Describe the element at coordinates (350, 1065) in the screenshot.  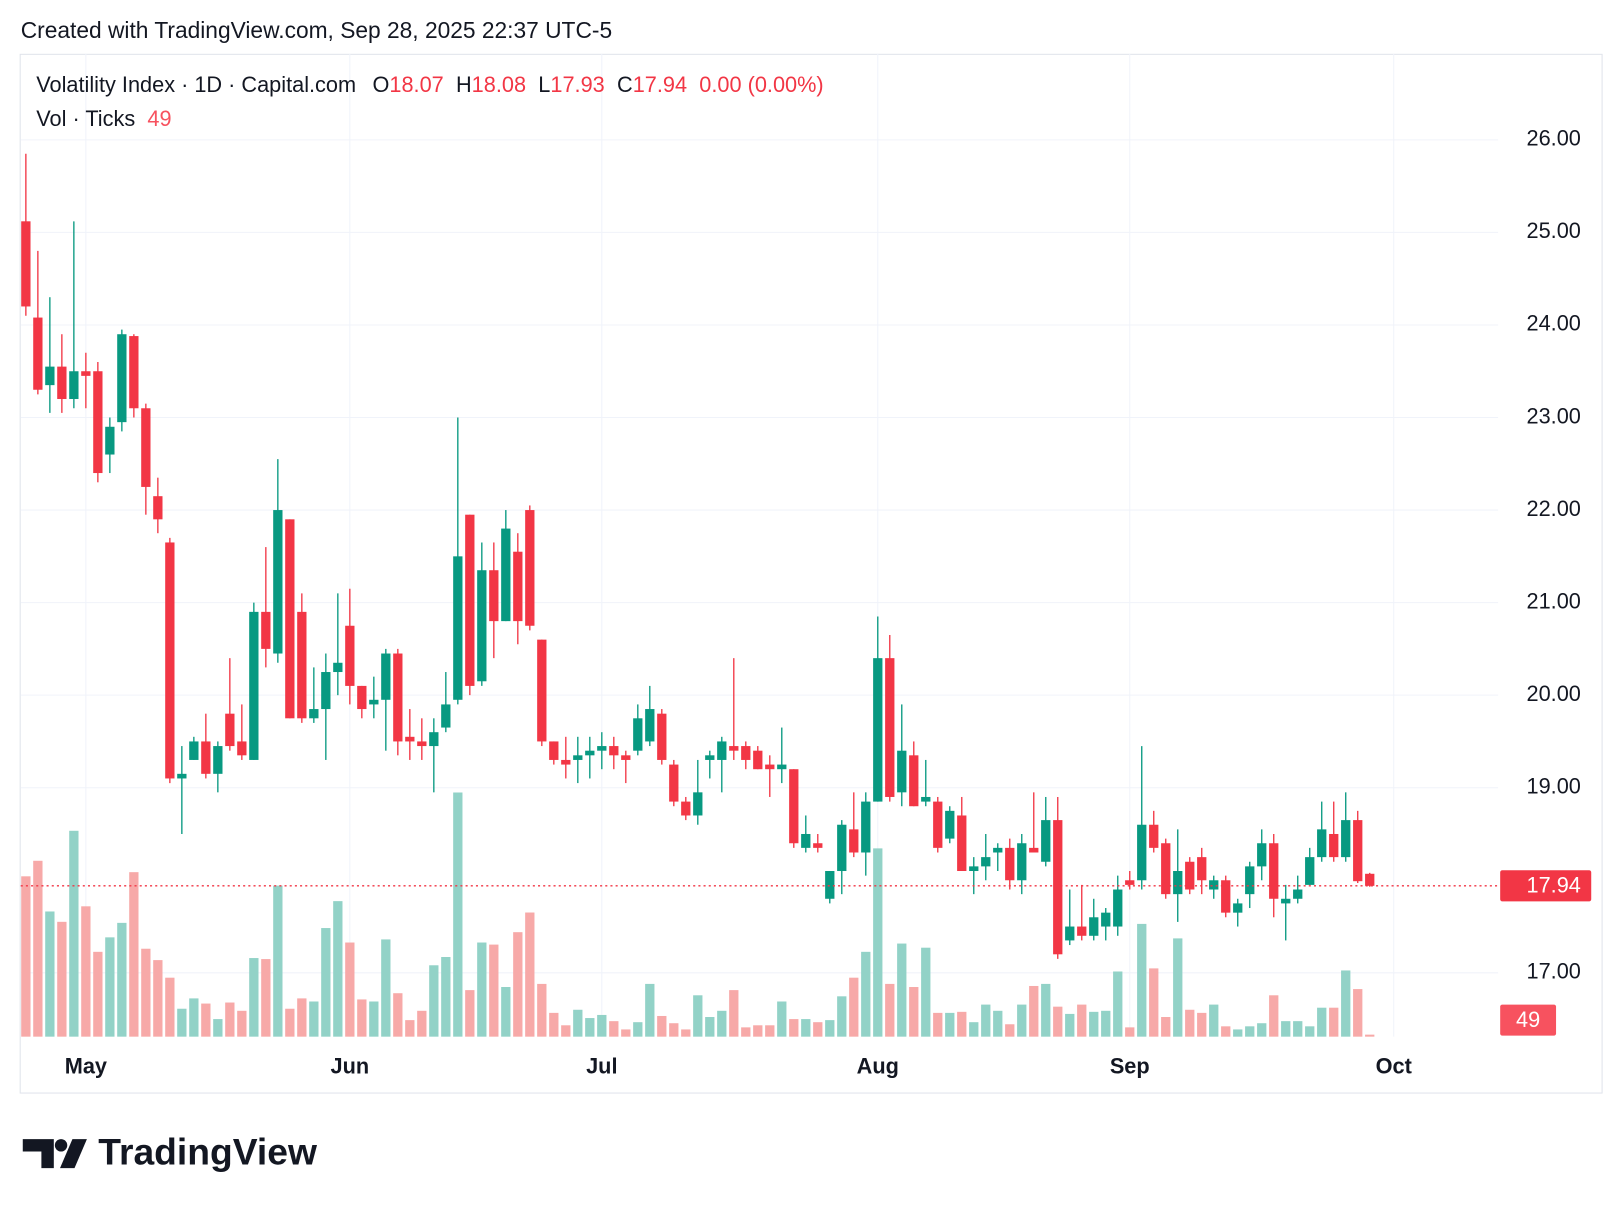
I see `x-tick-label: Jun` at that location.